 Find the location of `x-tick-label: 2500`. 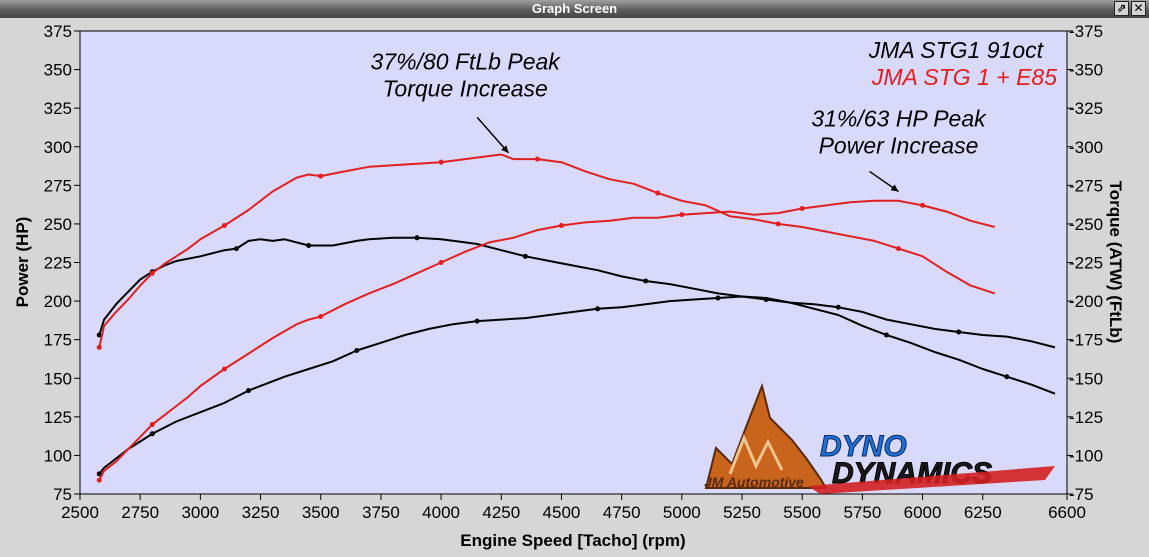

x-tick-label: 2500 is located at coordinates (80, 512).